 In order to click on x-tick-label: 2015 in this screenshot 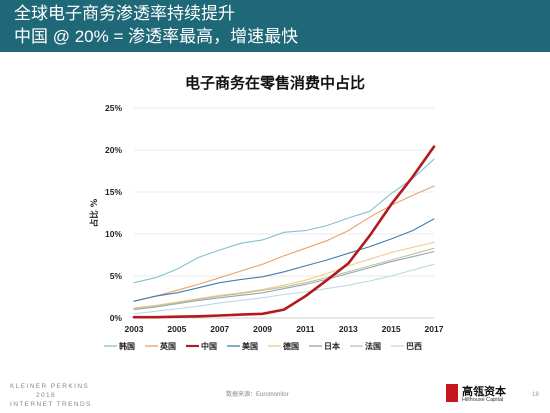, I will do `click(391, 329)`.